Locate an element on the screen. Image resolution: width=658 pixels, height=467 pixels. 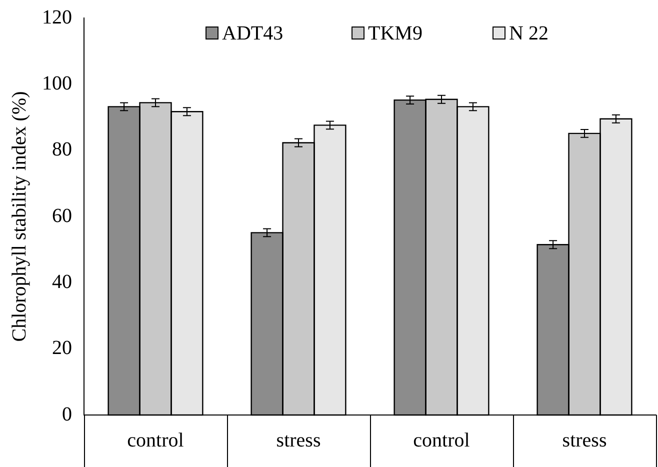
legend-label: ADT43 is located at coordinates (253, 33).